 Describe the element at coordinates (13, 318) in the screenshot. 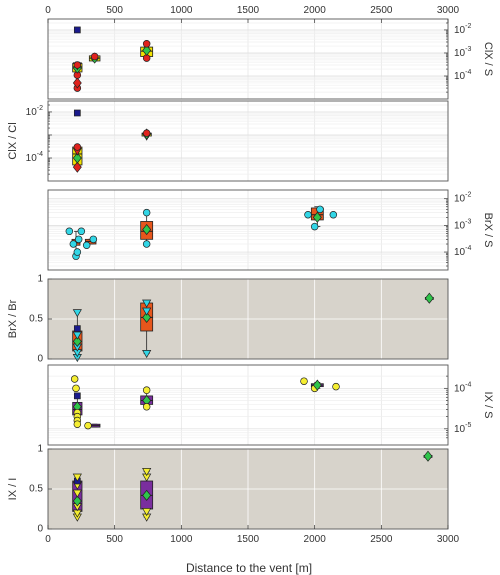

I see `y-axis-label: BrX / Br` at that location.